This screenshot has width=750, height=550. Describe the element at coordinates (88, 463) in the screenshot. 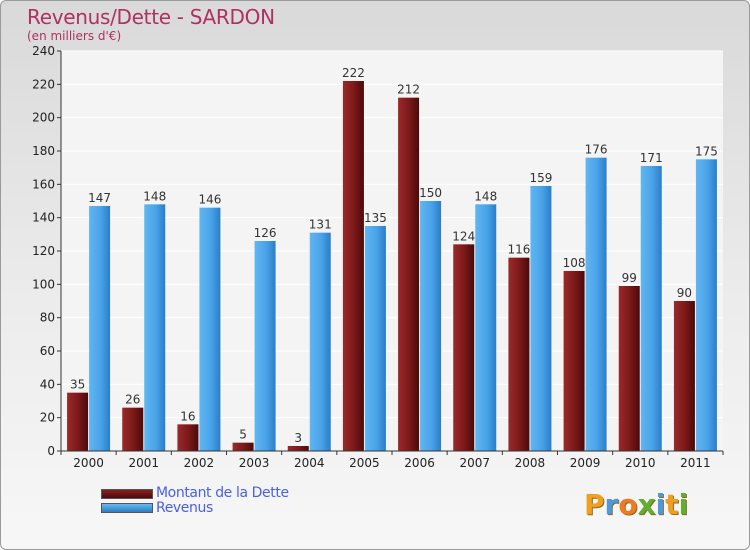

I see `x-tick-label: 2000` at that location.